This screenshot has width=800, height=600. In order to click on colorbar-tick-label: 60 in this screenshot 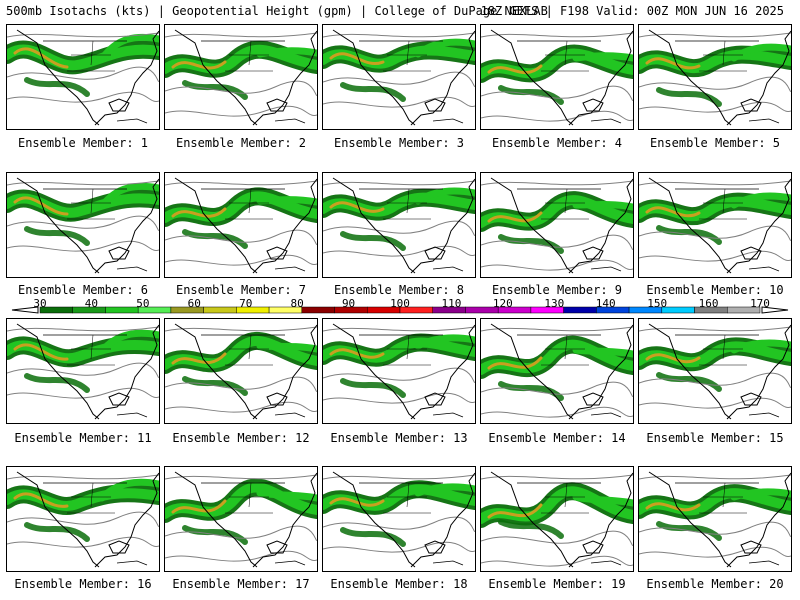, I will do `click(194, 303)`.